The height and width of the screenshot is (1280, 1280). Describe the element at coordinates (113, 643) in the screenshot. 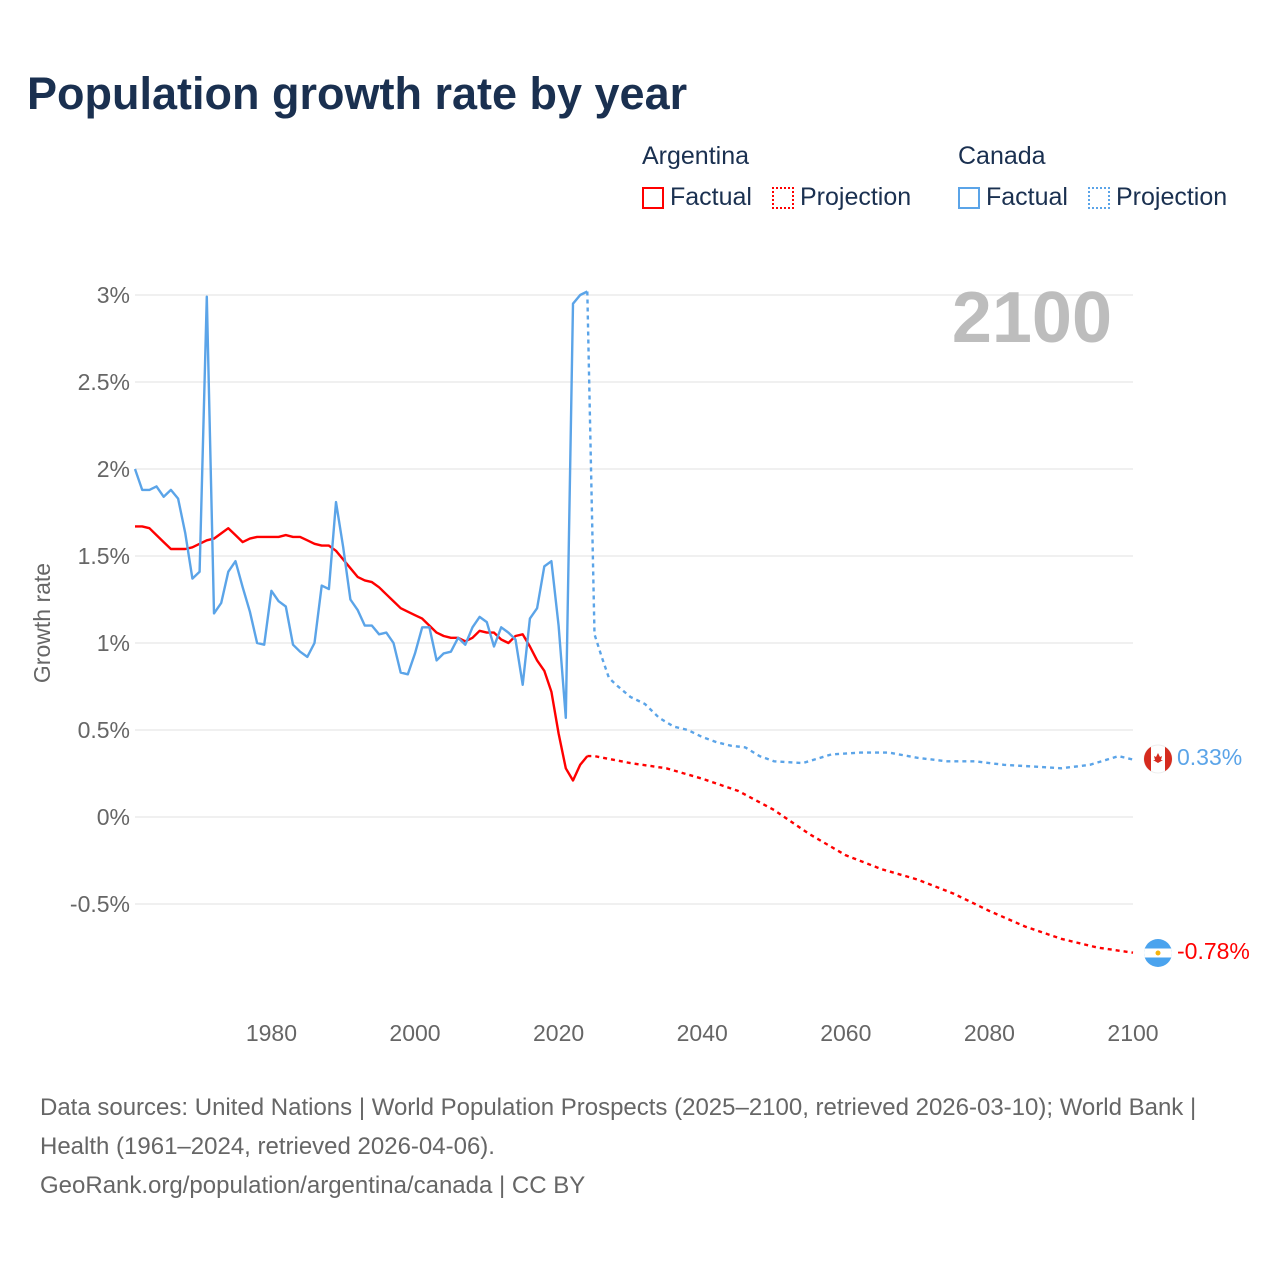

I see `y-tick-label: 1%` at that location.